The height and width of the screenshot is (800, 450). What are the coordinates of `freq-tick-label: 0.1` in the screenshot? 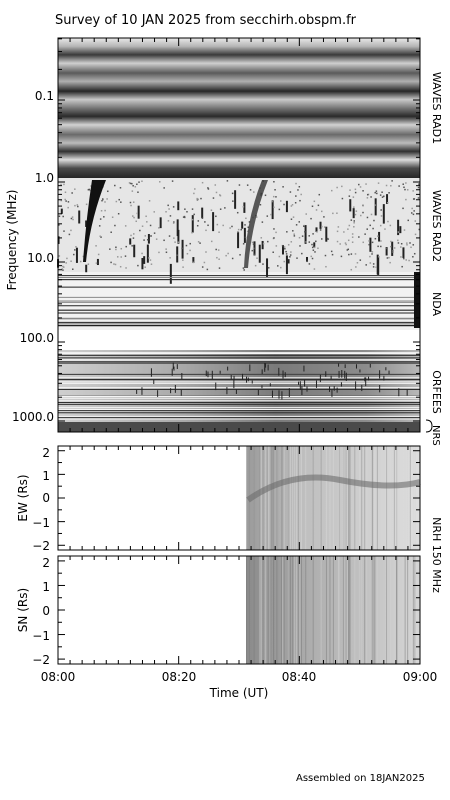 It's located at (44, 96).